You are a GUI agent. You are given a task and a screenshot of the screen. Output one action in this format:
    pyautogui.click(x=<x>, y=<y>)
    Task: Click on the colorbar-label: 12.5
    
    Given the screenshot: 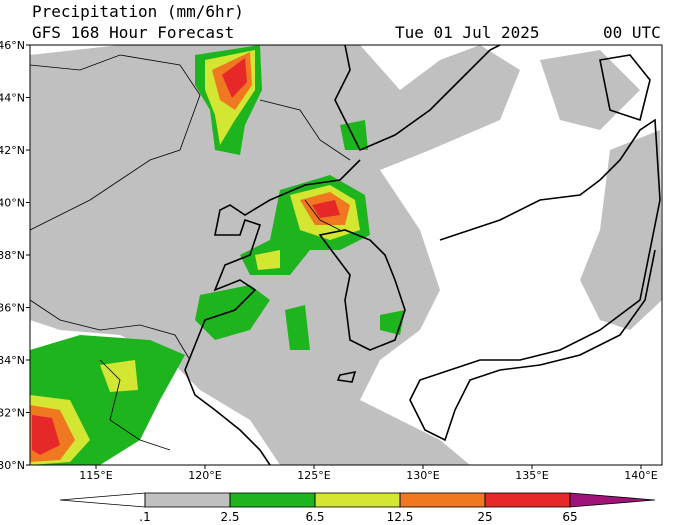 What is the action you would take?
    pyautogui.click(x=400, y=517)
    